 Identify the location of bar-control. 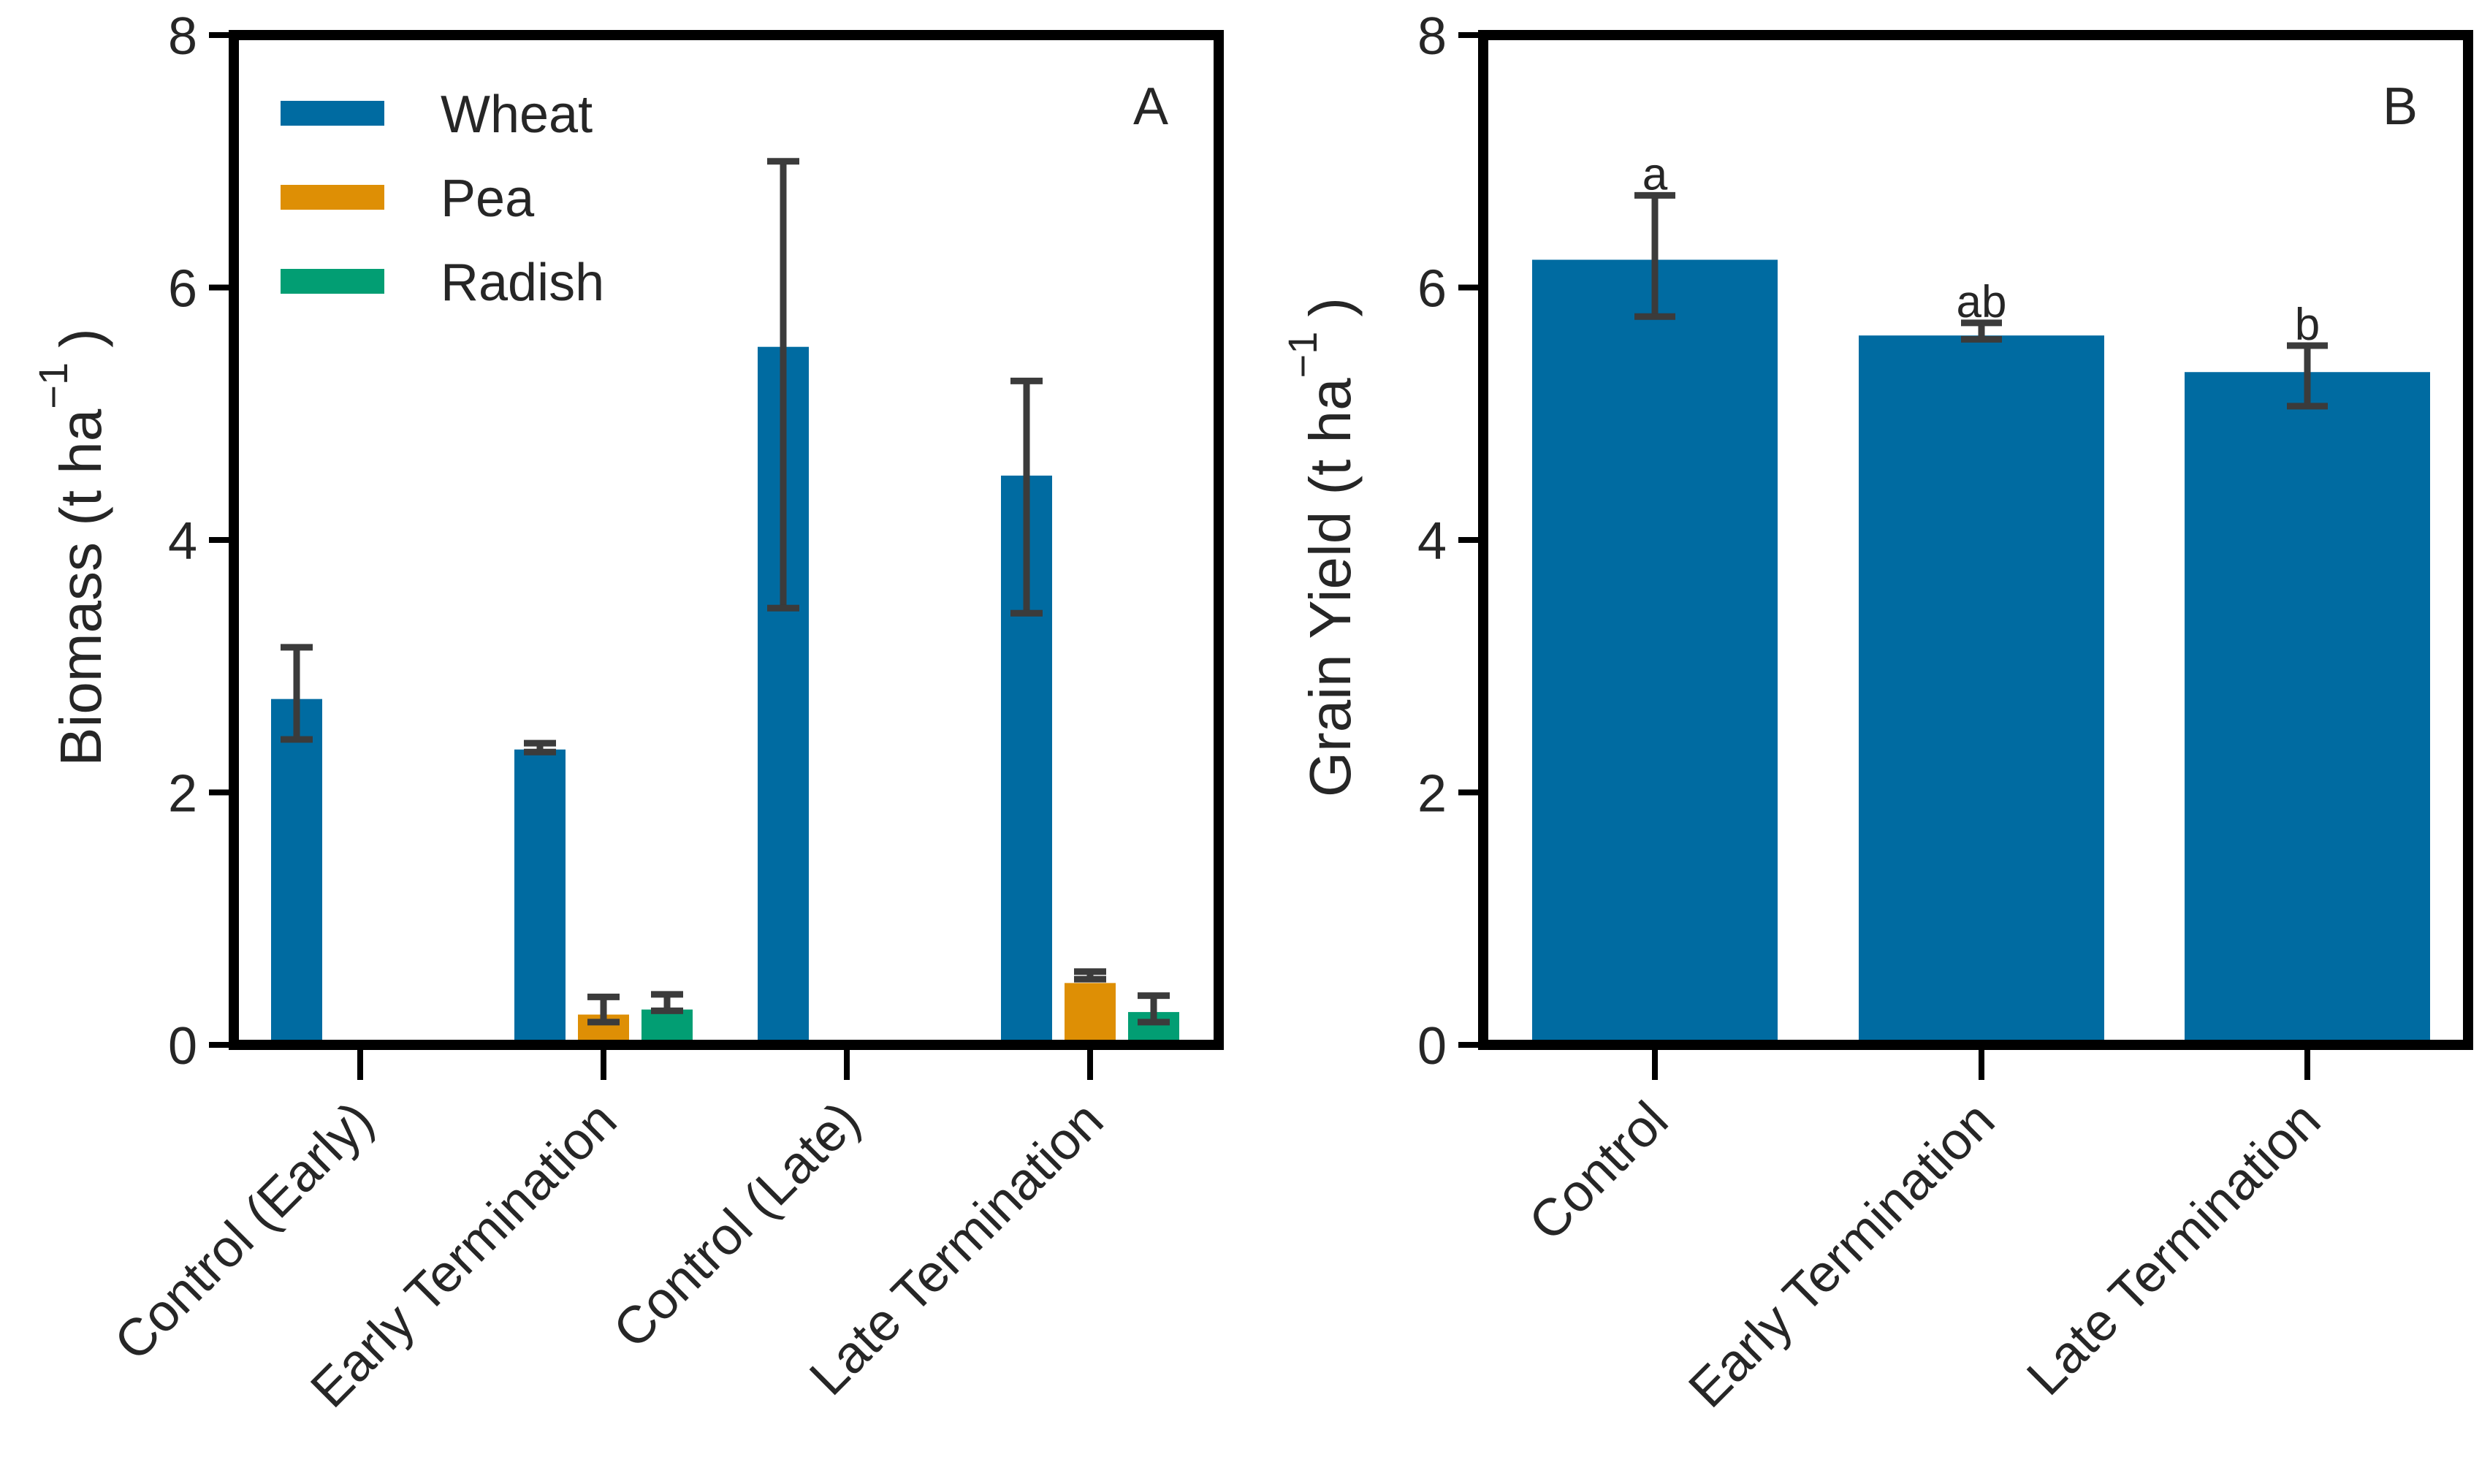
(1655, 652).